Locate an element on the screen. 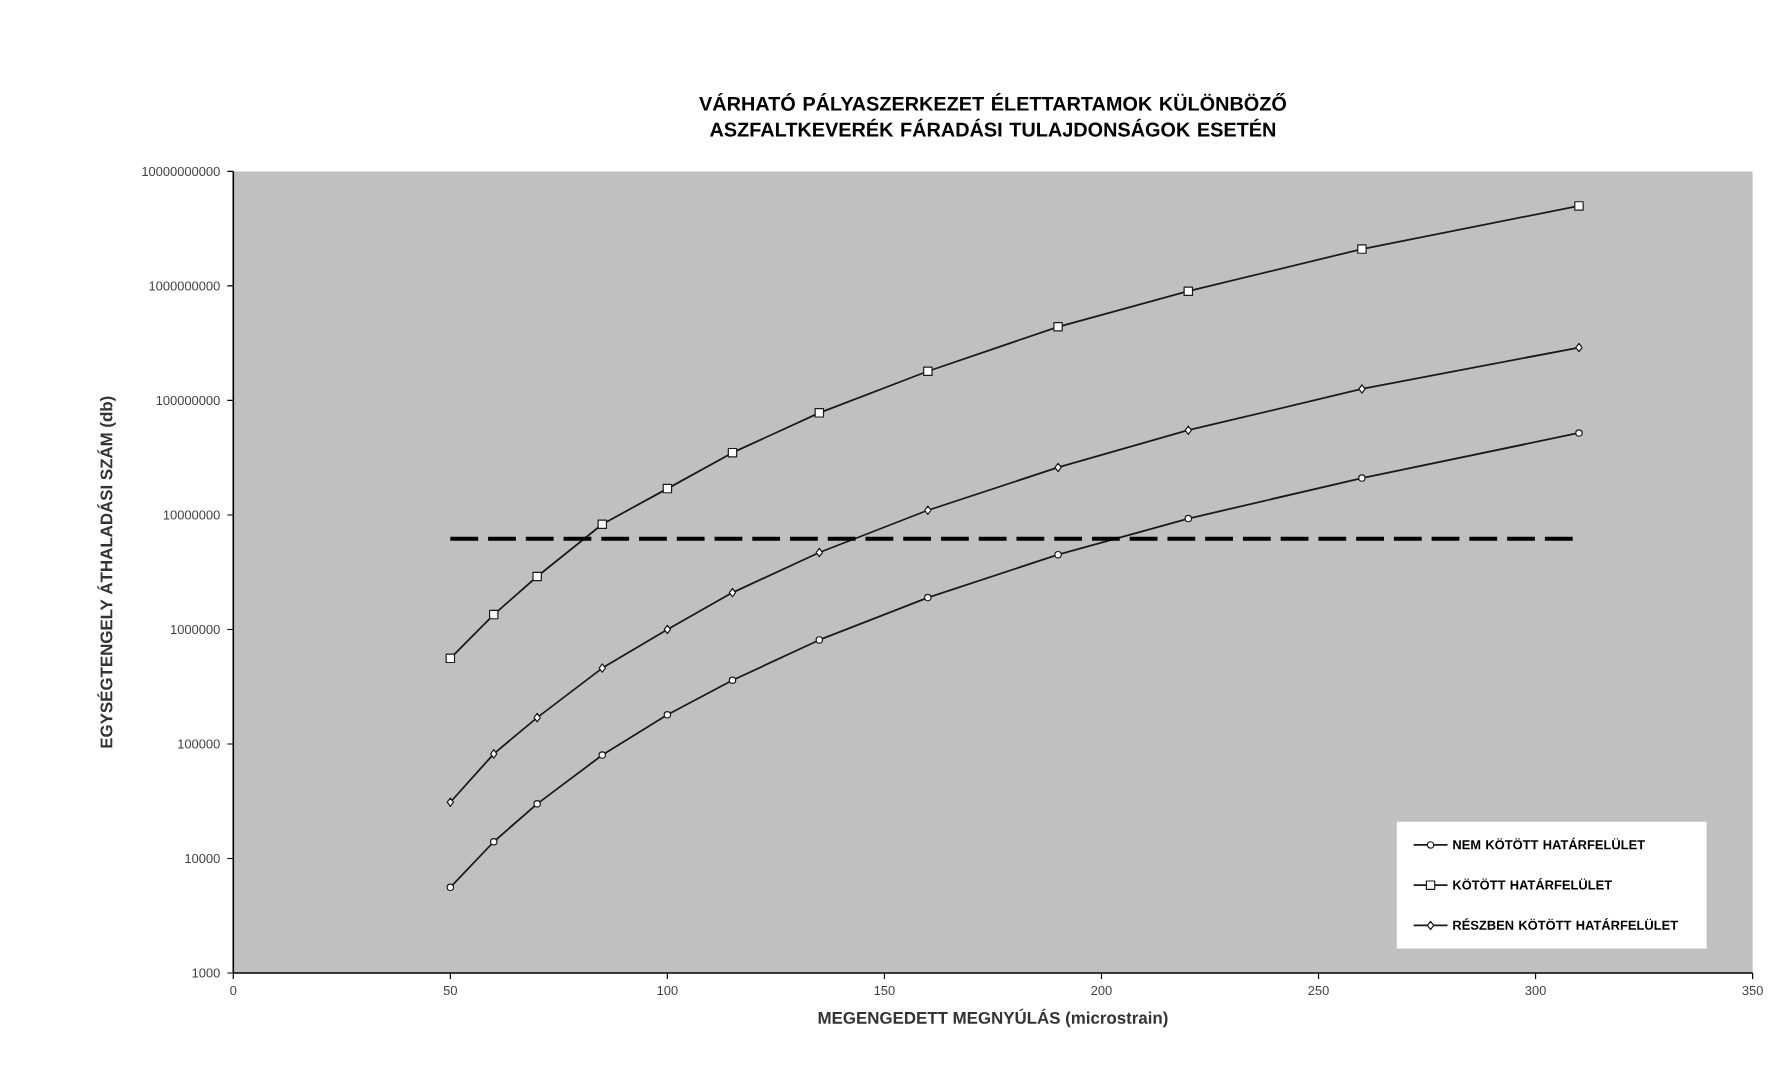 This screenshot has height=1092, width=1770. y-axis-title: EGYSÉGTENGELY ÁTHALADÁSI SZÁM (db) is located at coordinates (106, 572).